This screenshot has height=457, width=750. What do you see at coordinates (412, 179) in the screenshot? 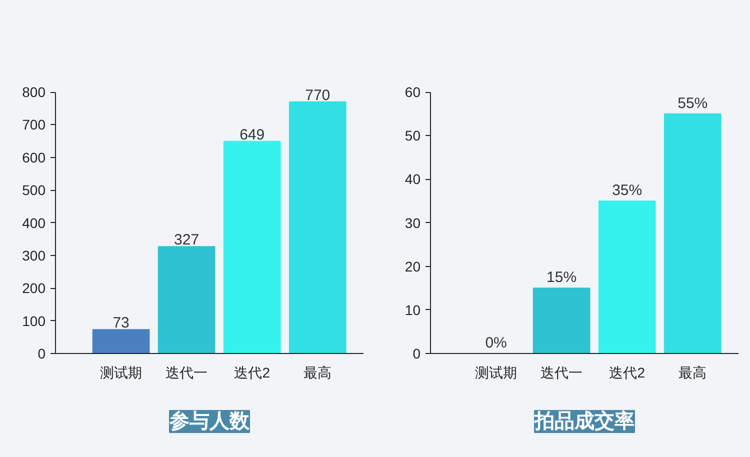
I see `y-tick-label: 40` at bounding box center [412, 179].